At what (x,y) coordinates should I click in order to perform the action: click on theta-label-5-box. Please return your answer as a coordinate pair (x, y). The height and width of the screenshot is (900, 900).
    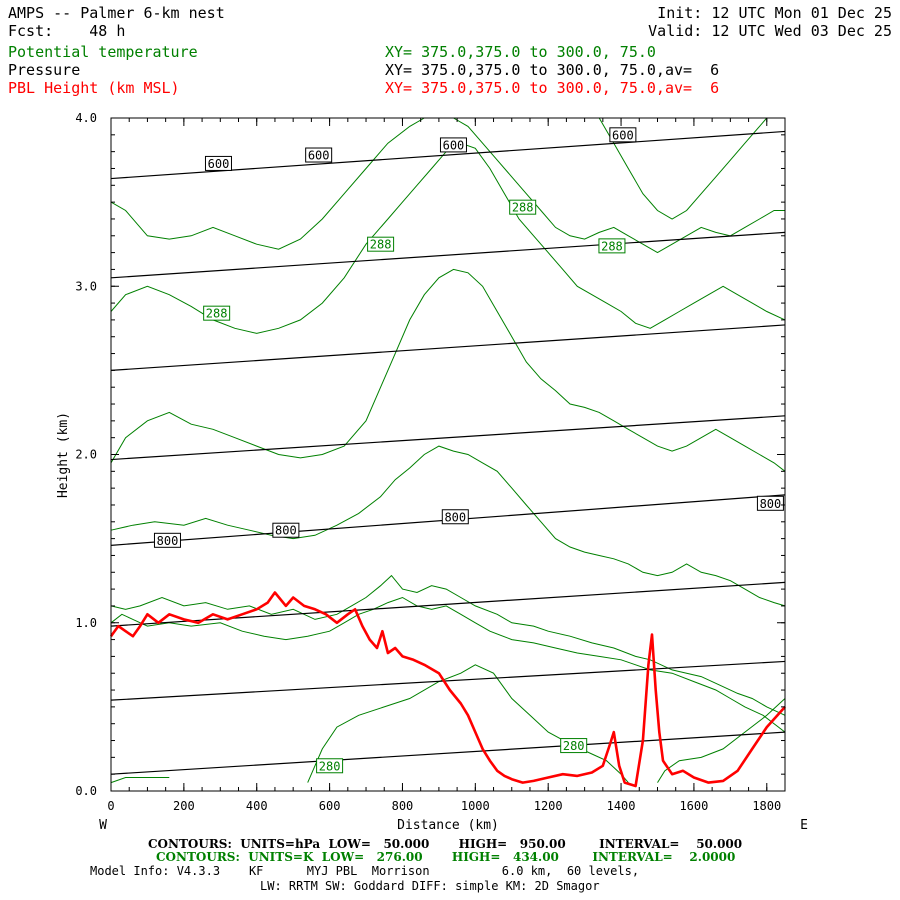
    Looking at the image, I should click on (574, 746).